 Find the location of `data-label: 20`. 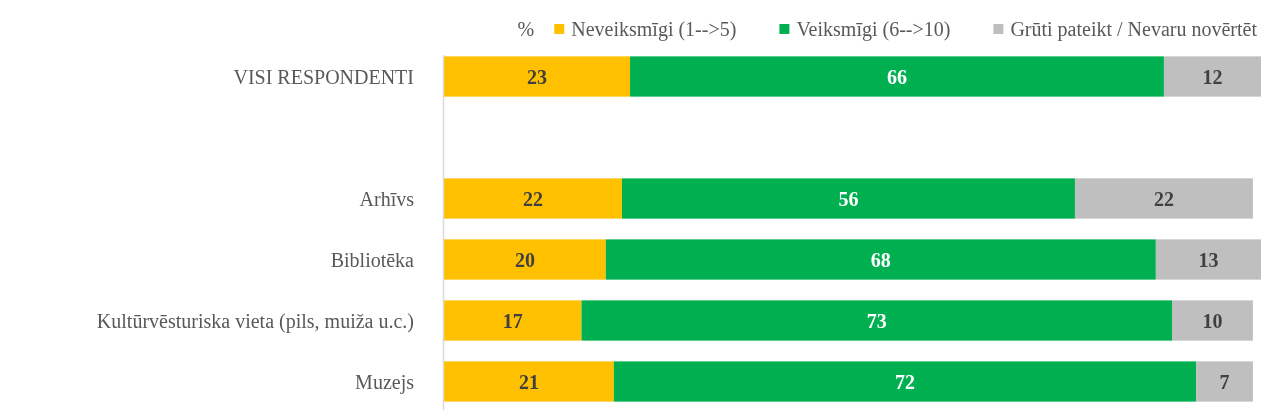

data-label: 20 is located at coordinates (524, 259).